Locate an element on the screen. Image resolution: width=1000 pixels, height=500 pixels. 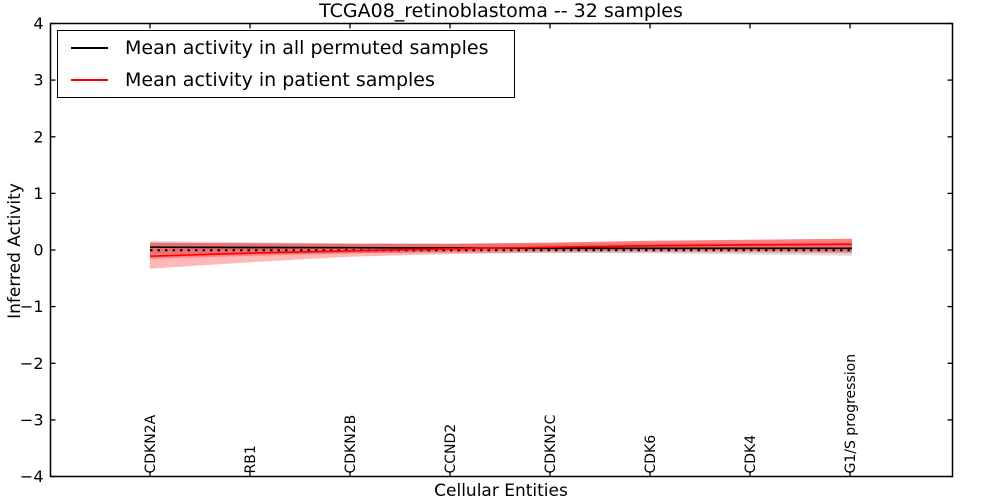
y-tick-label: −4 is located at coordinates (32, 476).